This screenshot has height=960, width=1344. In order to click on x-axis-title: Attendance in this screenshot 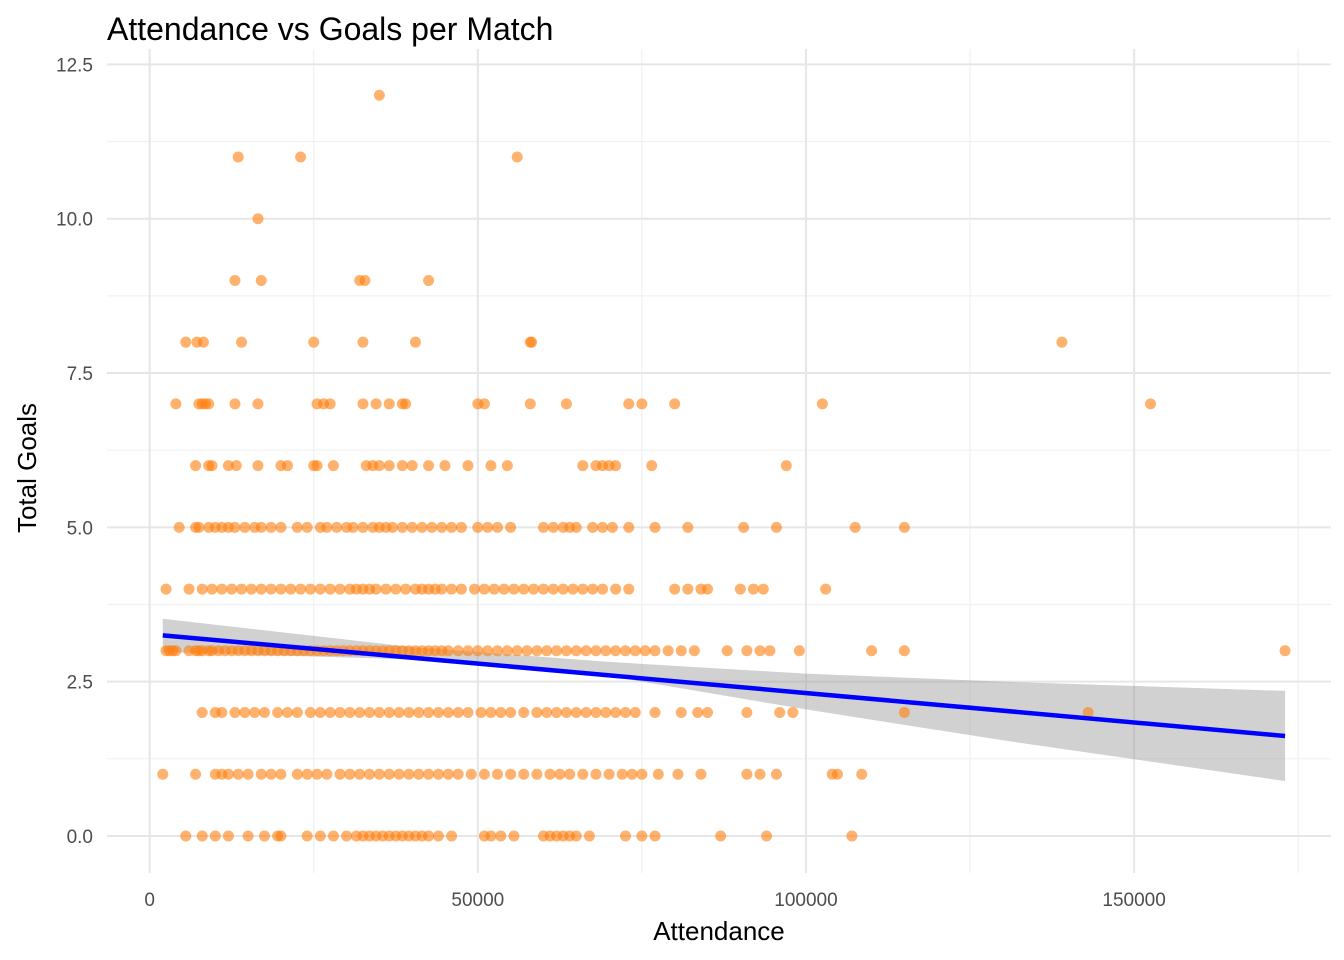, I will do `click(719, 931)`.